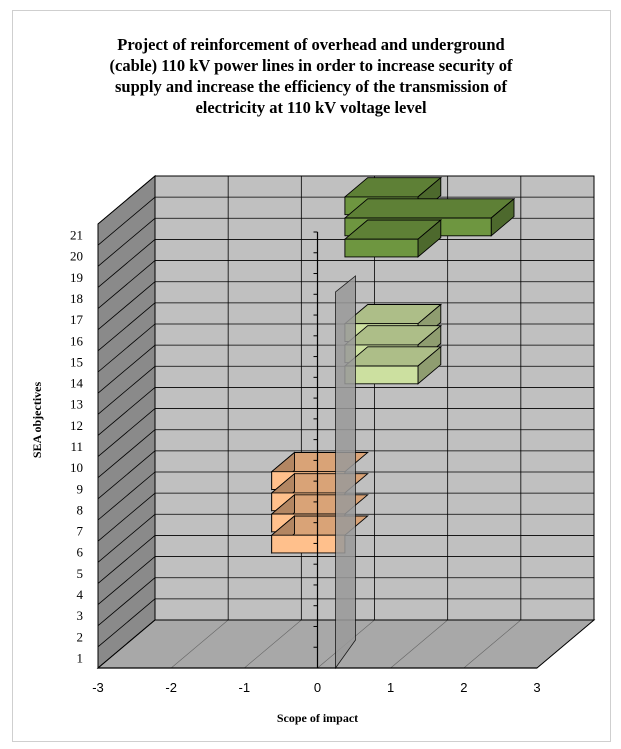  I want to click on y-tick-label: 11, so click(76, 446).